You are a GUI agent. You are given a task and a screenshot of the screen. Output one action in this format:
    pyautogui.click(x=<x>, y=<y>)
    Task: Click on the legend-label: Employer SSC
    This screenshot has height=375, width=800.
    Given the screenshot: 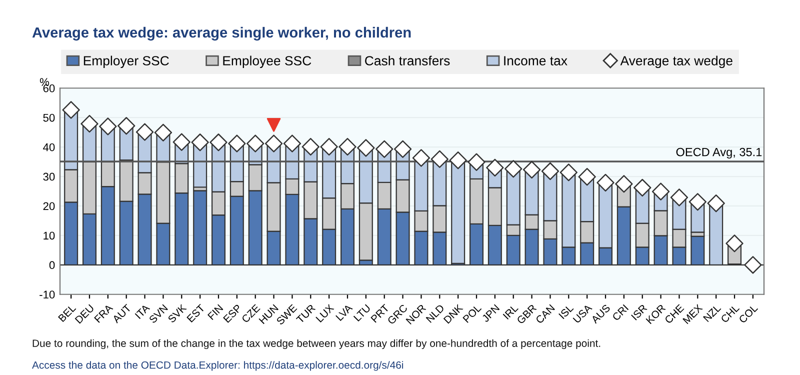 What is the action you would take?
    pyautogui.click(x=126, y=62)
    